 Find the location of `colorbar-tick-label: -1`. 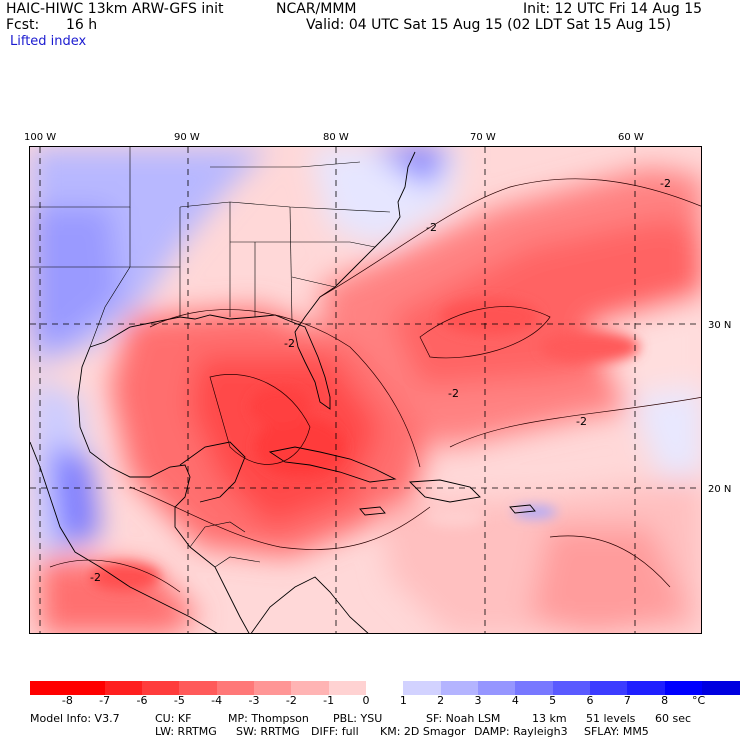

colorbar-tick-label: -1 is located at coordinates (328, 700).